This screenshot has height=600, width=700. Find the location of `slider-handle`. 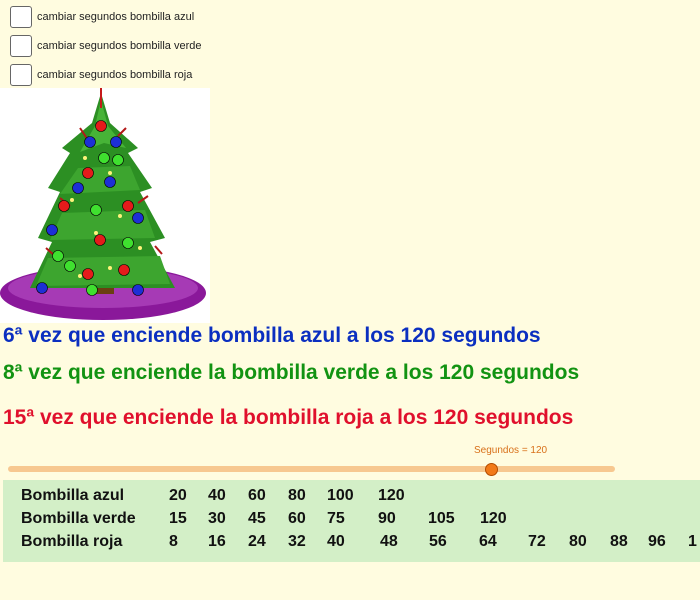

slider-handle is located at coordinates (491, 469).